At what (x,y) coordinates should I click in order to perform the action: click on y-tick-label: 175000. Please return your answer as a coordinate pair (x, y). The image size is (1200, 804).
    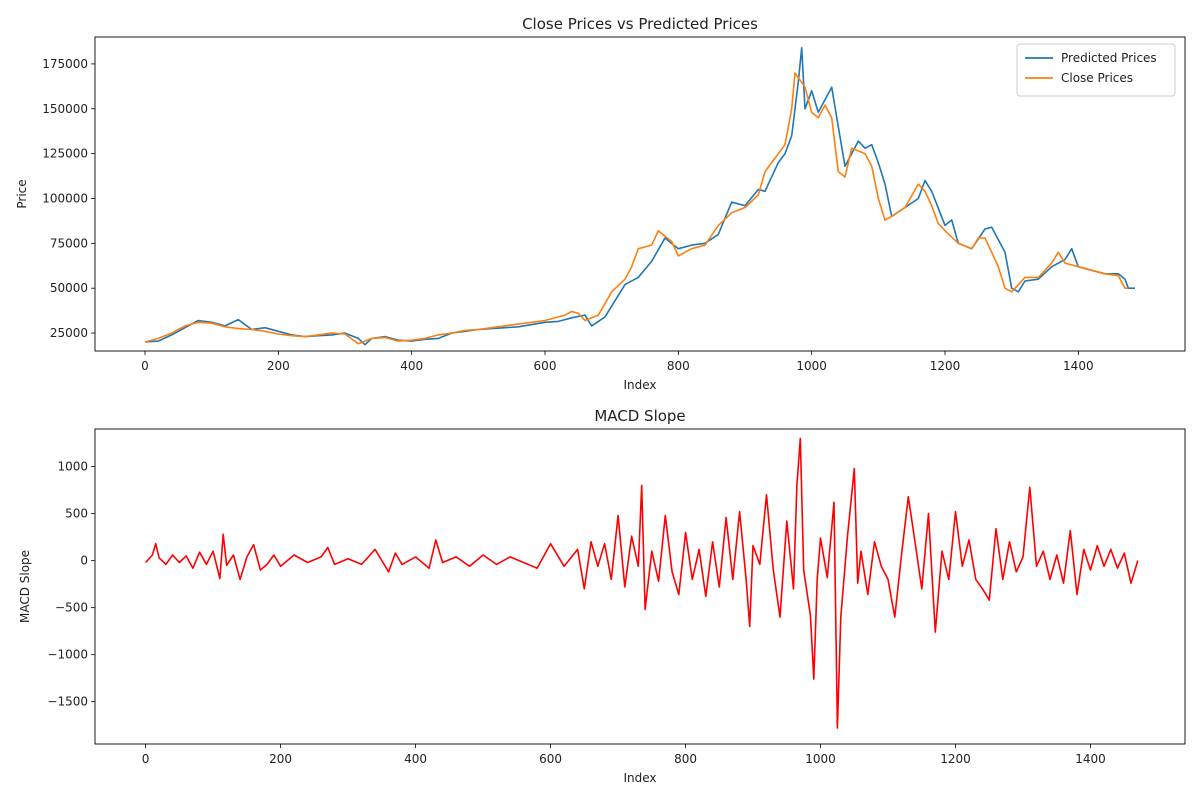
    Looking at the image, I should click on (65, 64).